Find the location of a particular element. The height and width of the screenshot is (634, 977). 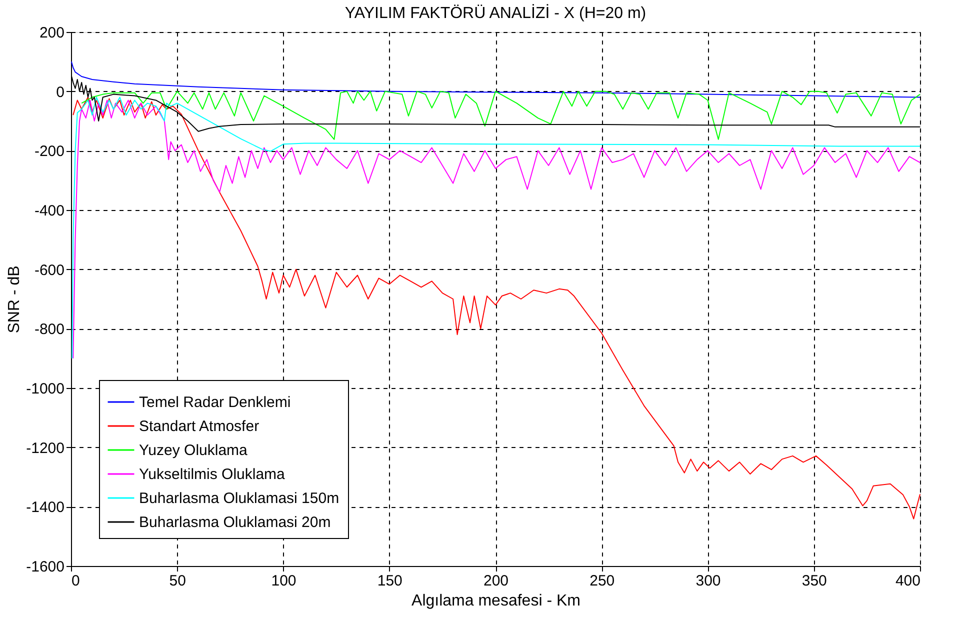

x-tick-label: 200 is located at coordinates (496, 581).